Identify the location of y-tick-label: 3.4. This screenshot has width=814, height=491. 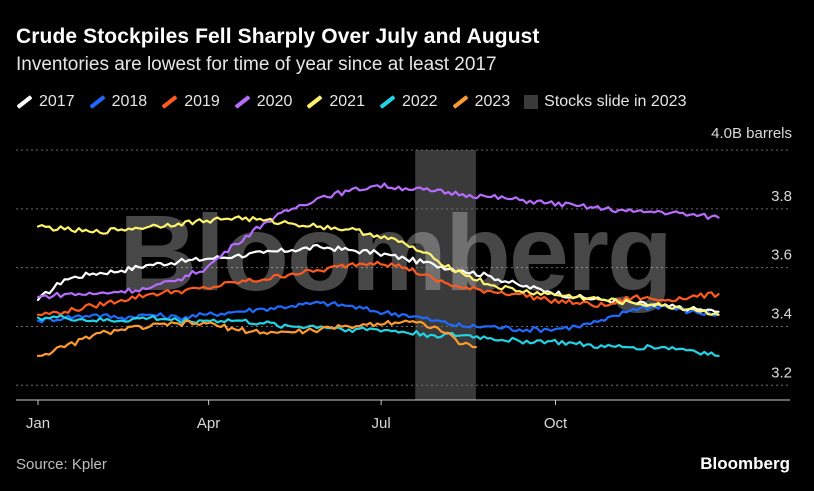
(781, 313).